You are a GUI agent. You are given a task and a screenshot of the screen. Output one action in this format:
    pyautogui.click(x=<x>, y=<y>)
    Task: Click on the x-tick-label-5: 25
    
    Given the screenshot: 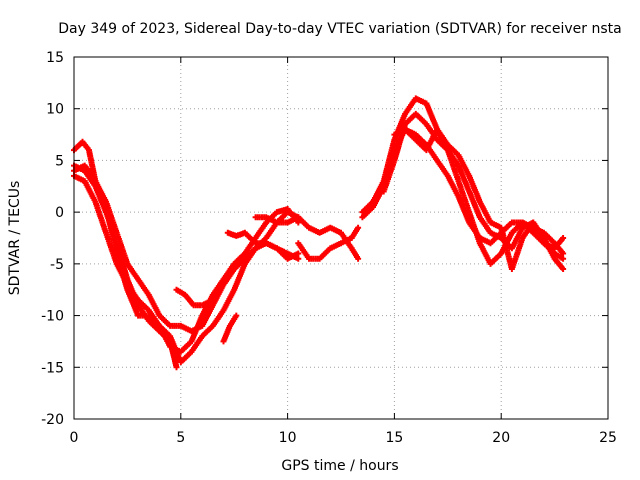 What is the action you would take?
    pyautogui.click(x=608, y=438)
    